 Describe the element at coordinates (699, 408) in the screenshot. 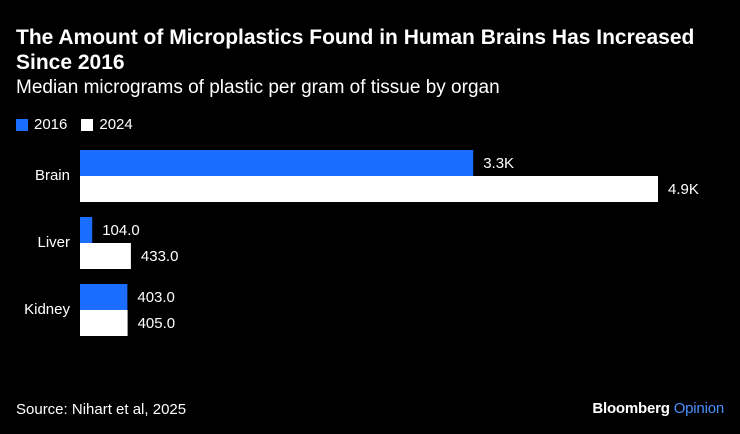

I see `brand-section: Opinion` at that location.